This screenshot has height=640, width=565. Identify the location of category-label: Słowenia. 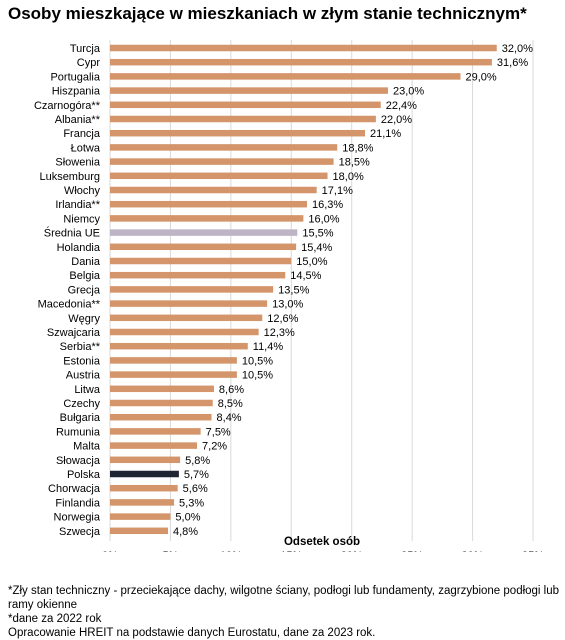
(78, 163).